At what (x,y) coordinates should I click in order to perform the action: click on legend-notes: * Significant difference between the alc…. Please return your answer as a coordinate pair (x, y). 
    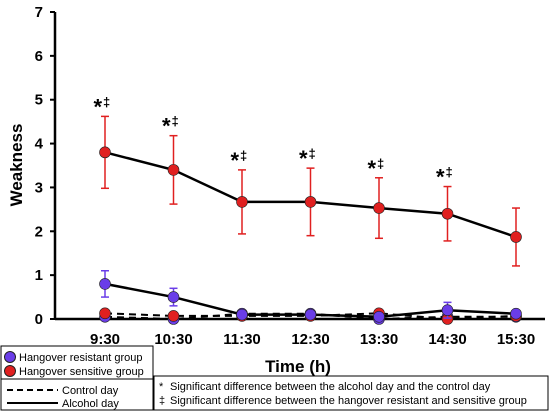
    Looking at the image, I should click on (351, 393).